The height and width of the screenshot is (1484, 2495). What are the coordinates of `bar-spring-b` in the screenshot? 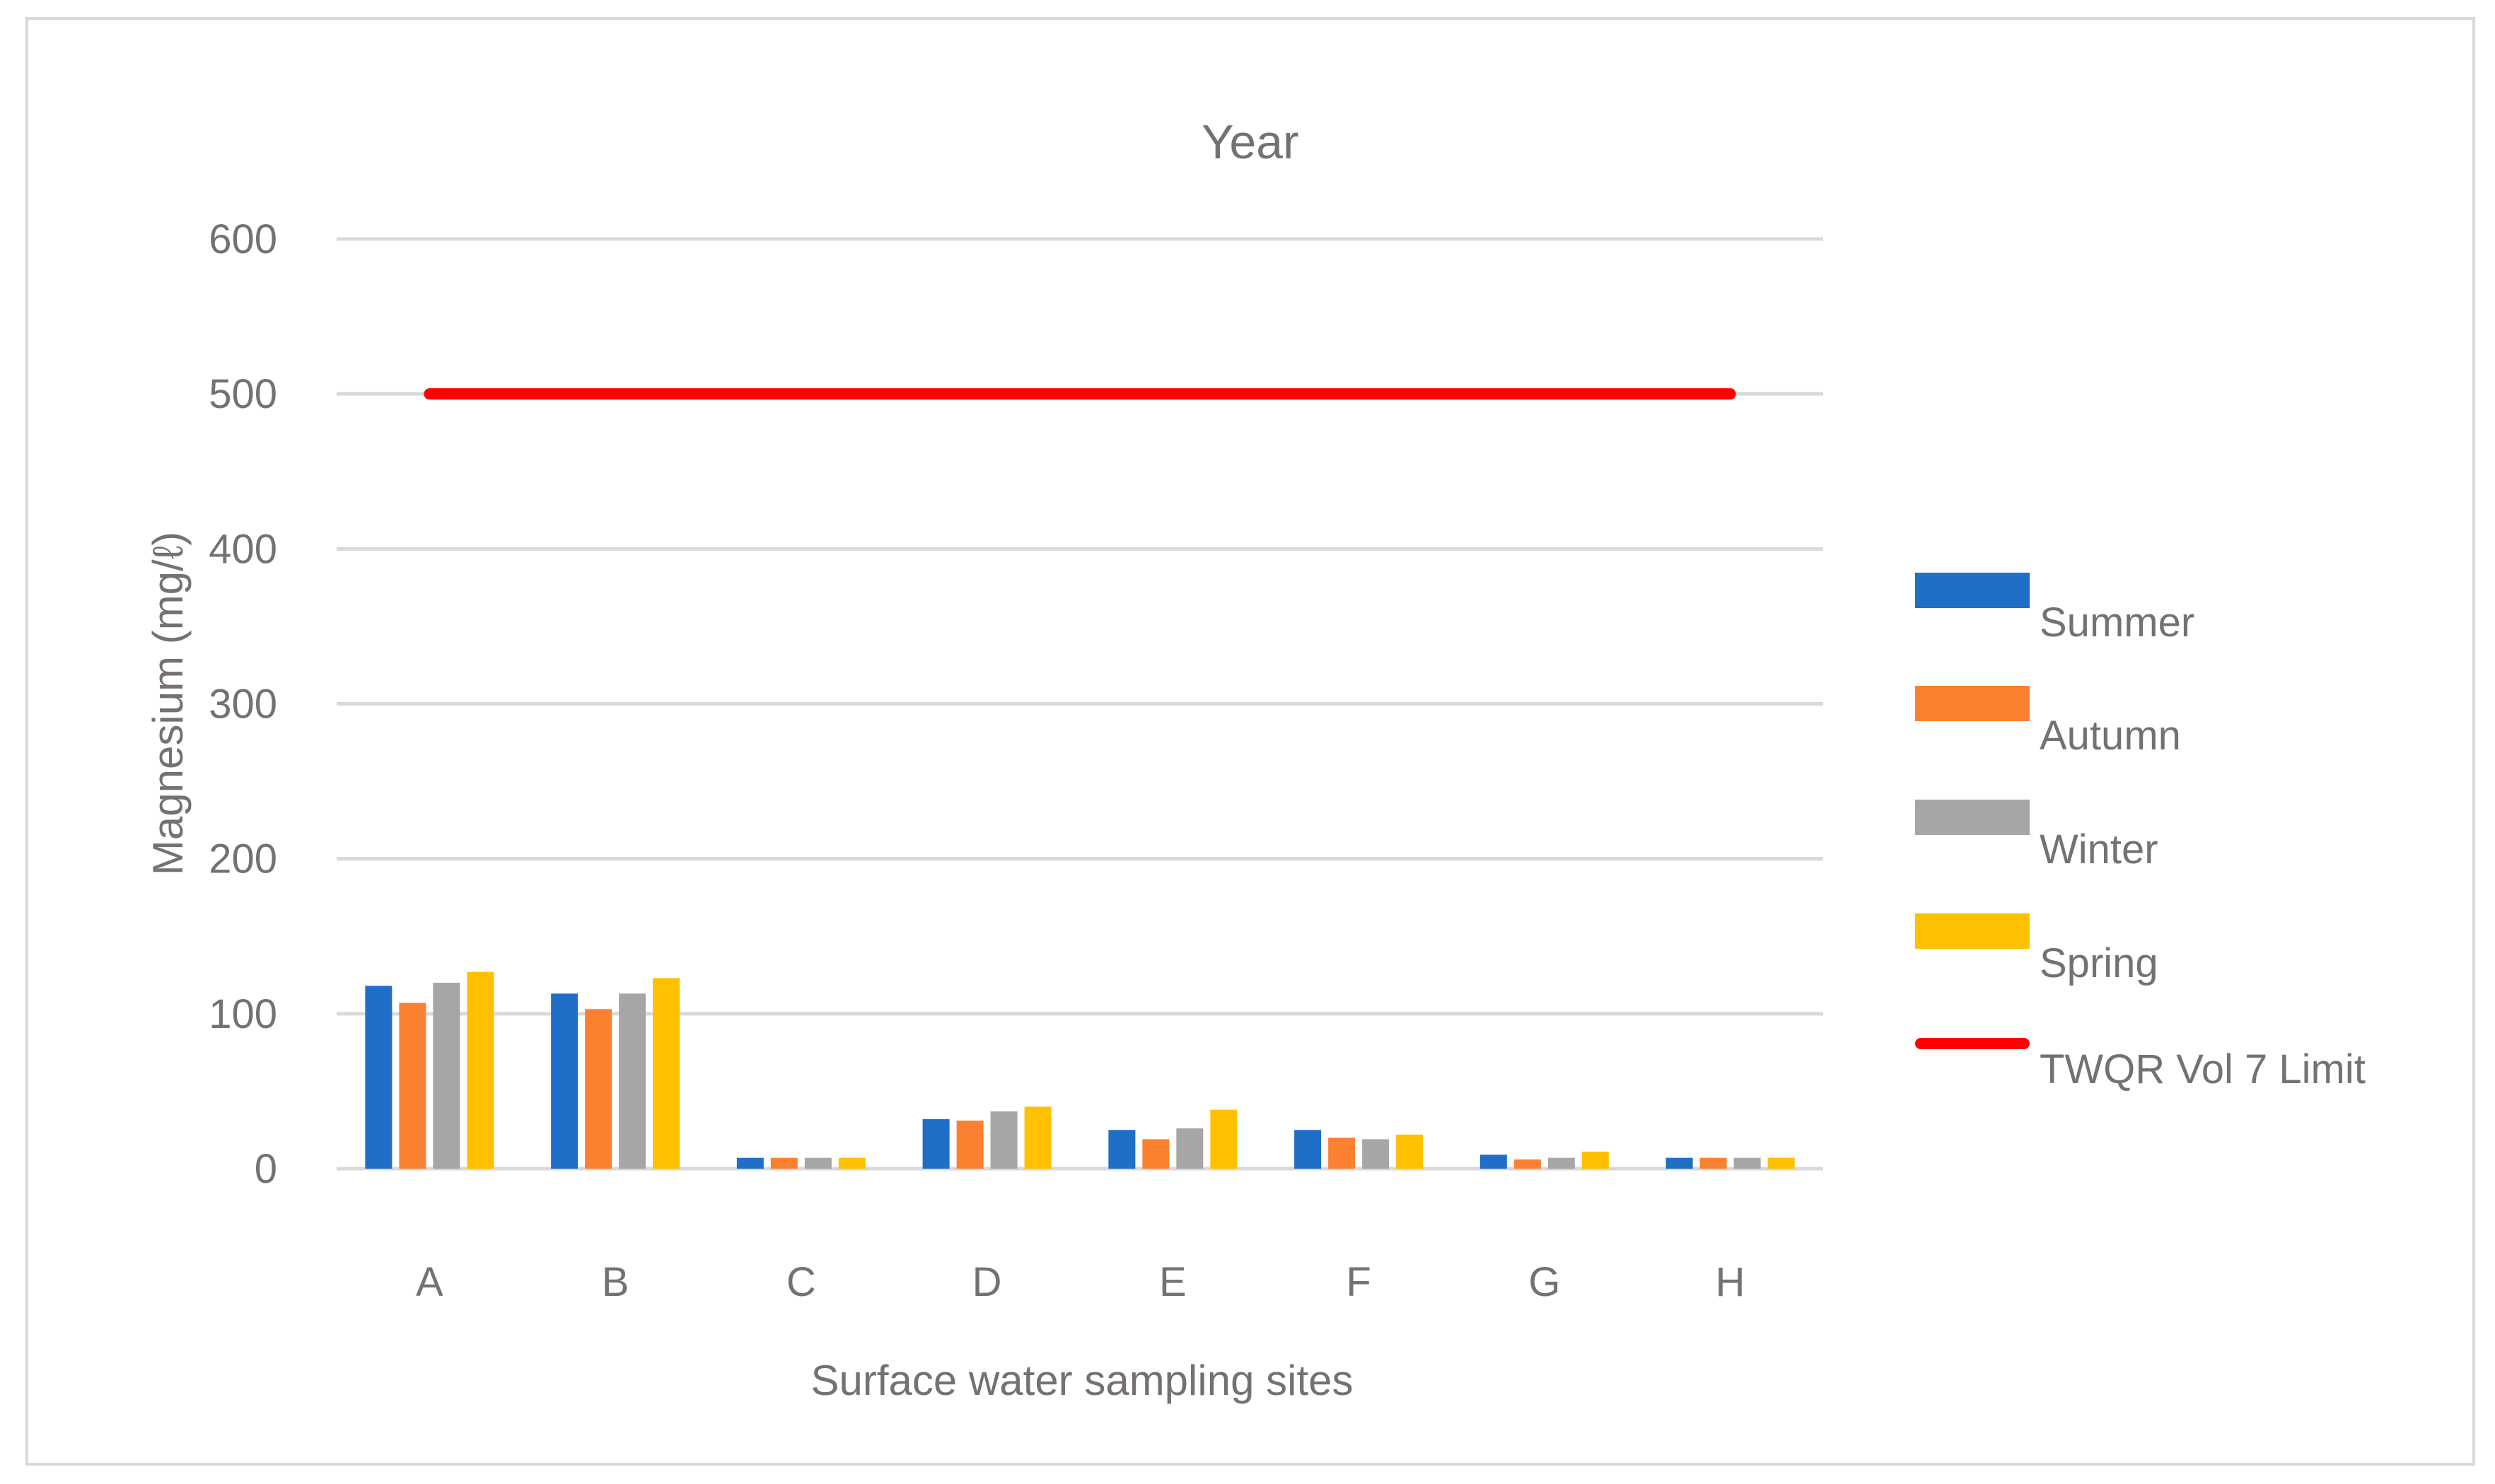 It's located at (666, 1073).